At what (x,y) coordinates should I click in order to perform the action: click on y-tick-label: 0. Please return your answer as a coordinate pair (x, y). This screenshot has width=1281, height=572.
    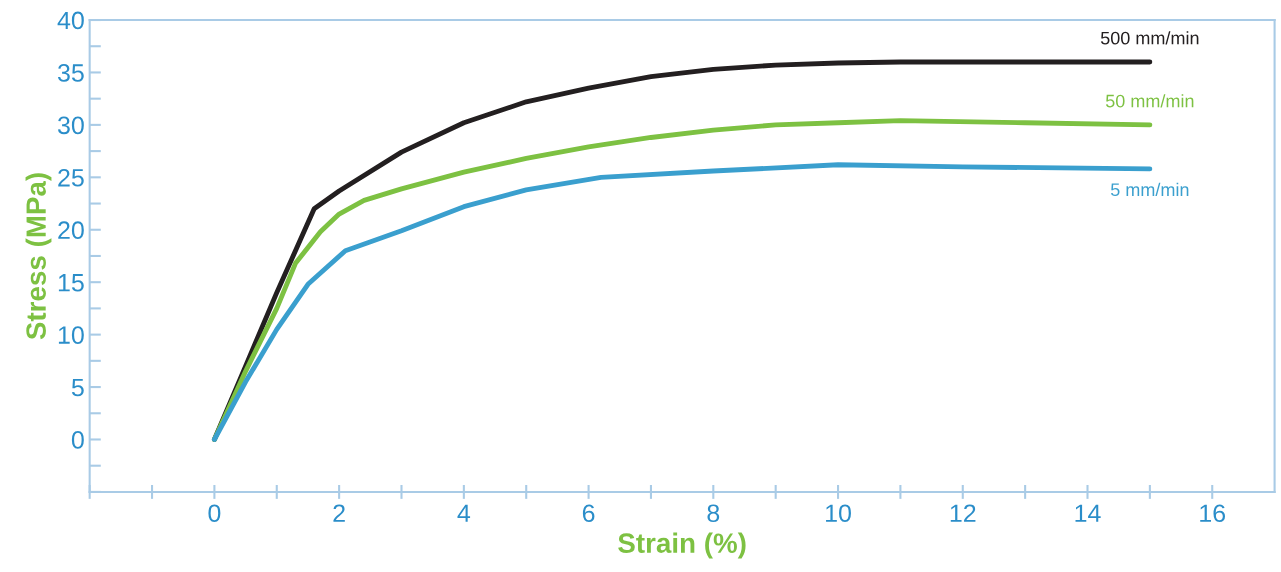
    Looking at the image, I should click on (77, 440).